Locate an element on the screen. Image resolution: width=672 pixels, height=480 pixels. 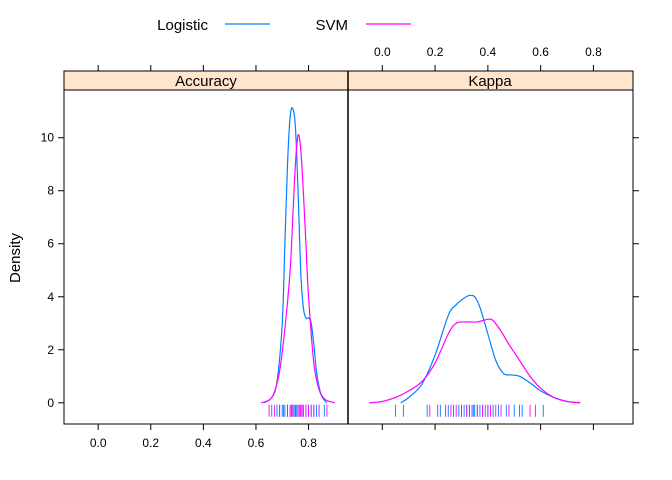
density-curve-svm-kappa is located at coordinates (475, 361).